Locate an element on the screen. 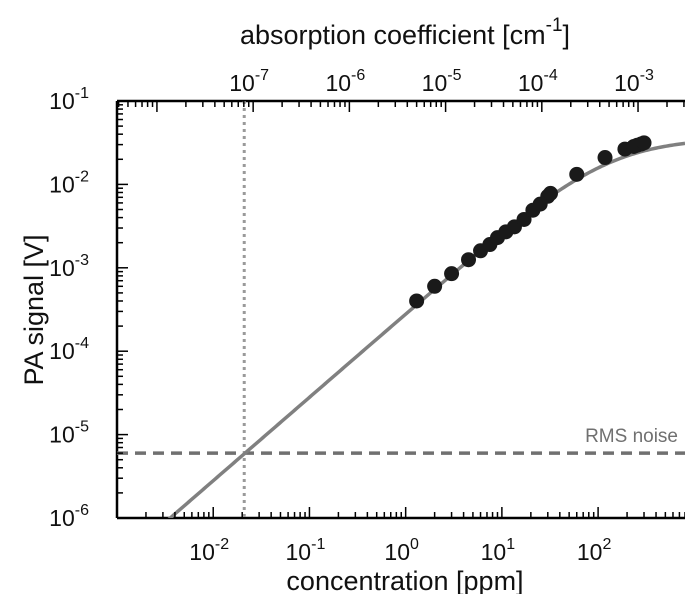 The height and width of the screenshot is (594, 685). y-tick-label: 10⁻² is located at coordinates (69, 182).